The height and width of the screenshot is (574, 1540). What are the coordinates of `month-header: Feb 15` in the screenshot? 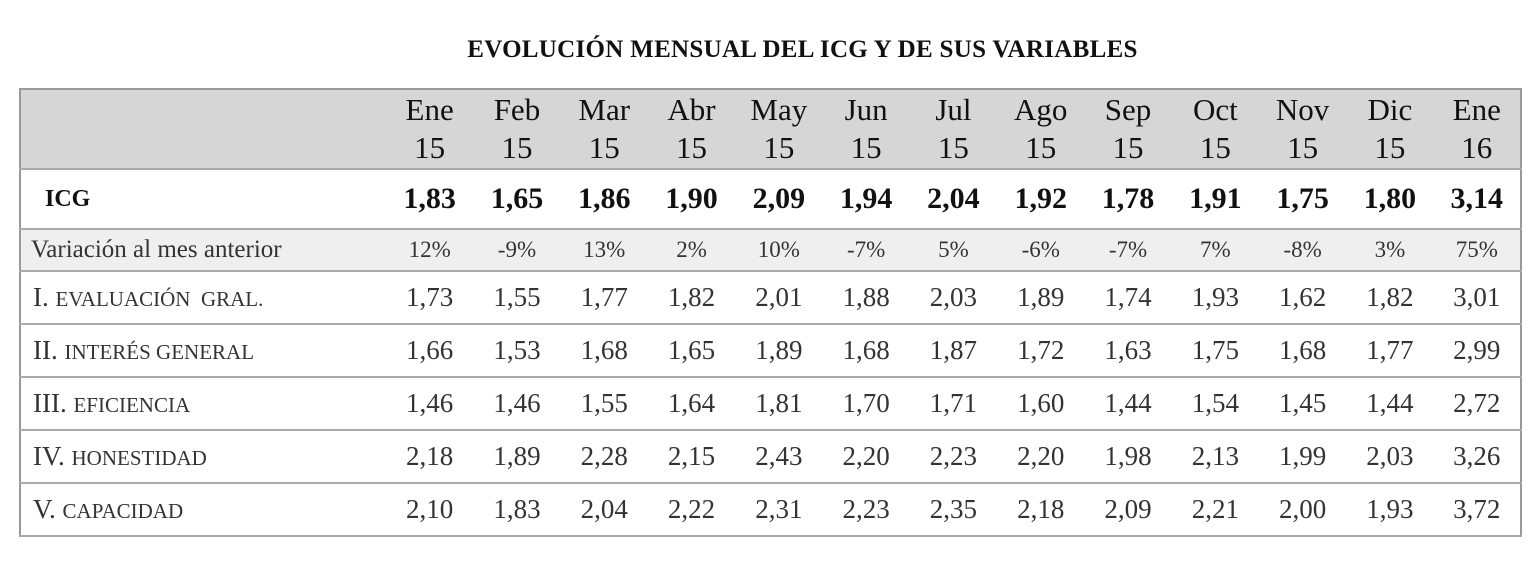 It's located at (516, 129).